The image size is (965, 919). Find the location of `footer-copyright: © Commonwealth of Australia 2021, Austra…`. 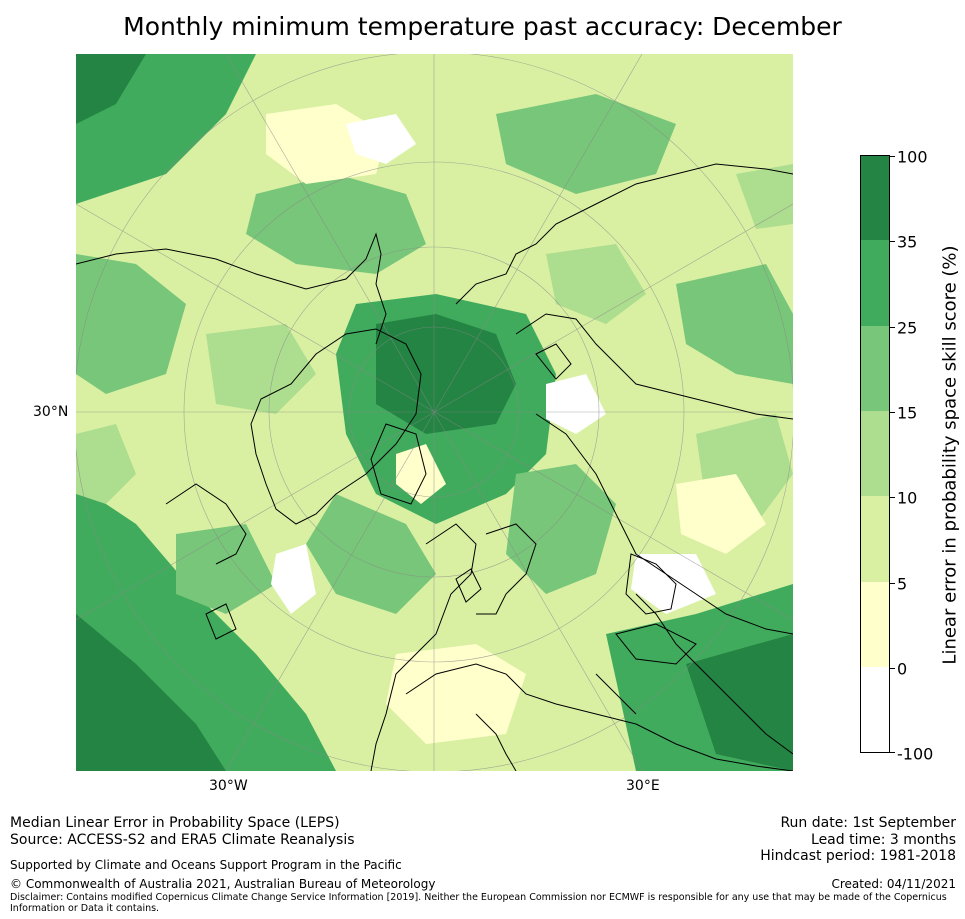

footer-copyright: © Commonwealth of Australia 2021, Austra… is located at coordinates (223, 884).